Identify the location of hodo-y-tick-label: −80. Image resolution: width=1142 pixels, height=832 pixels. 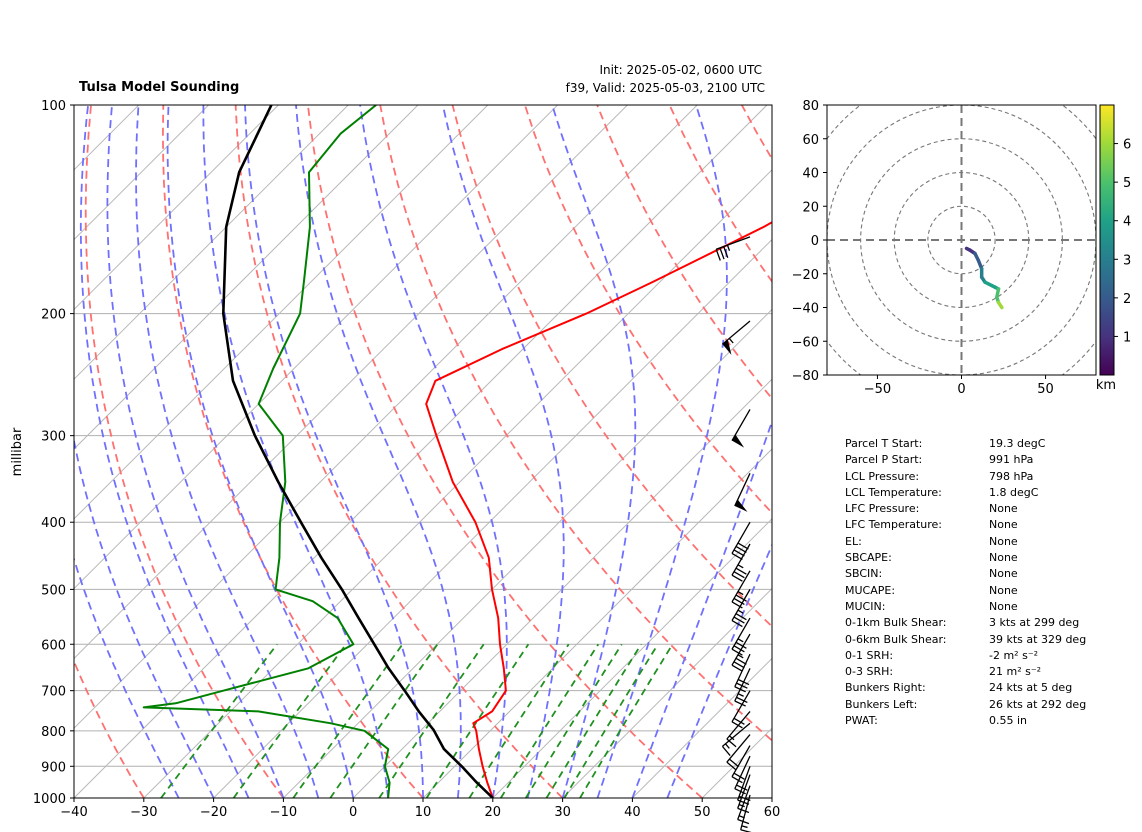
(805, 376).